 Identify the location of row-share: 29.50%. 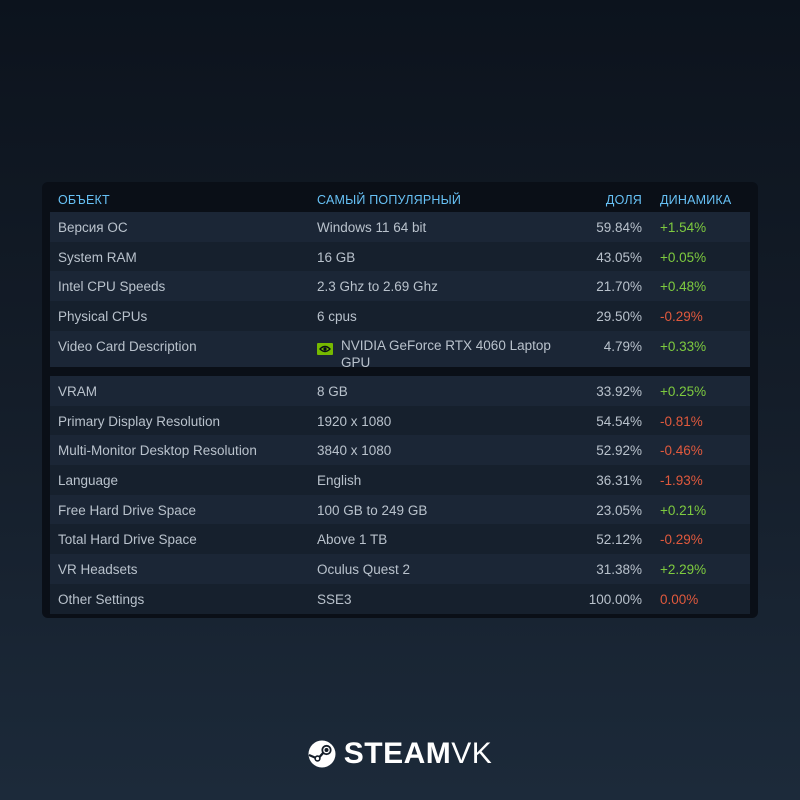
(619, 317).